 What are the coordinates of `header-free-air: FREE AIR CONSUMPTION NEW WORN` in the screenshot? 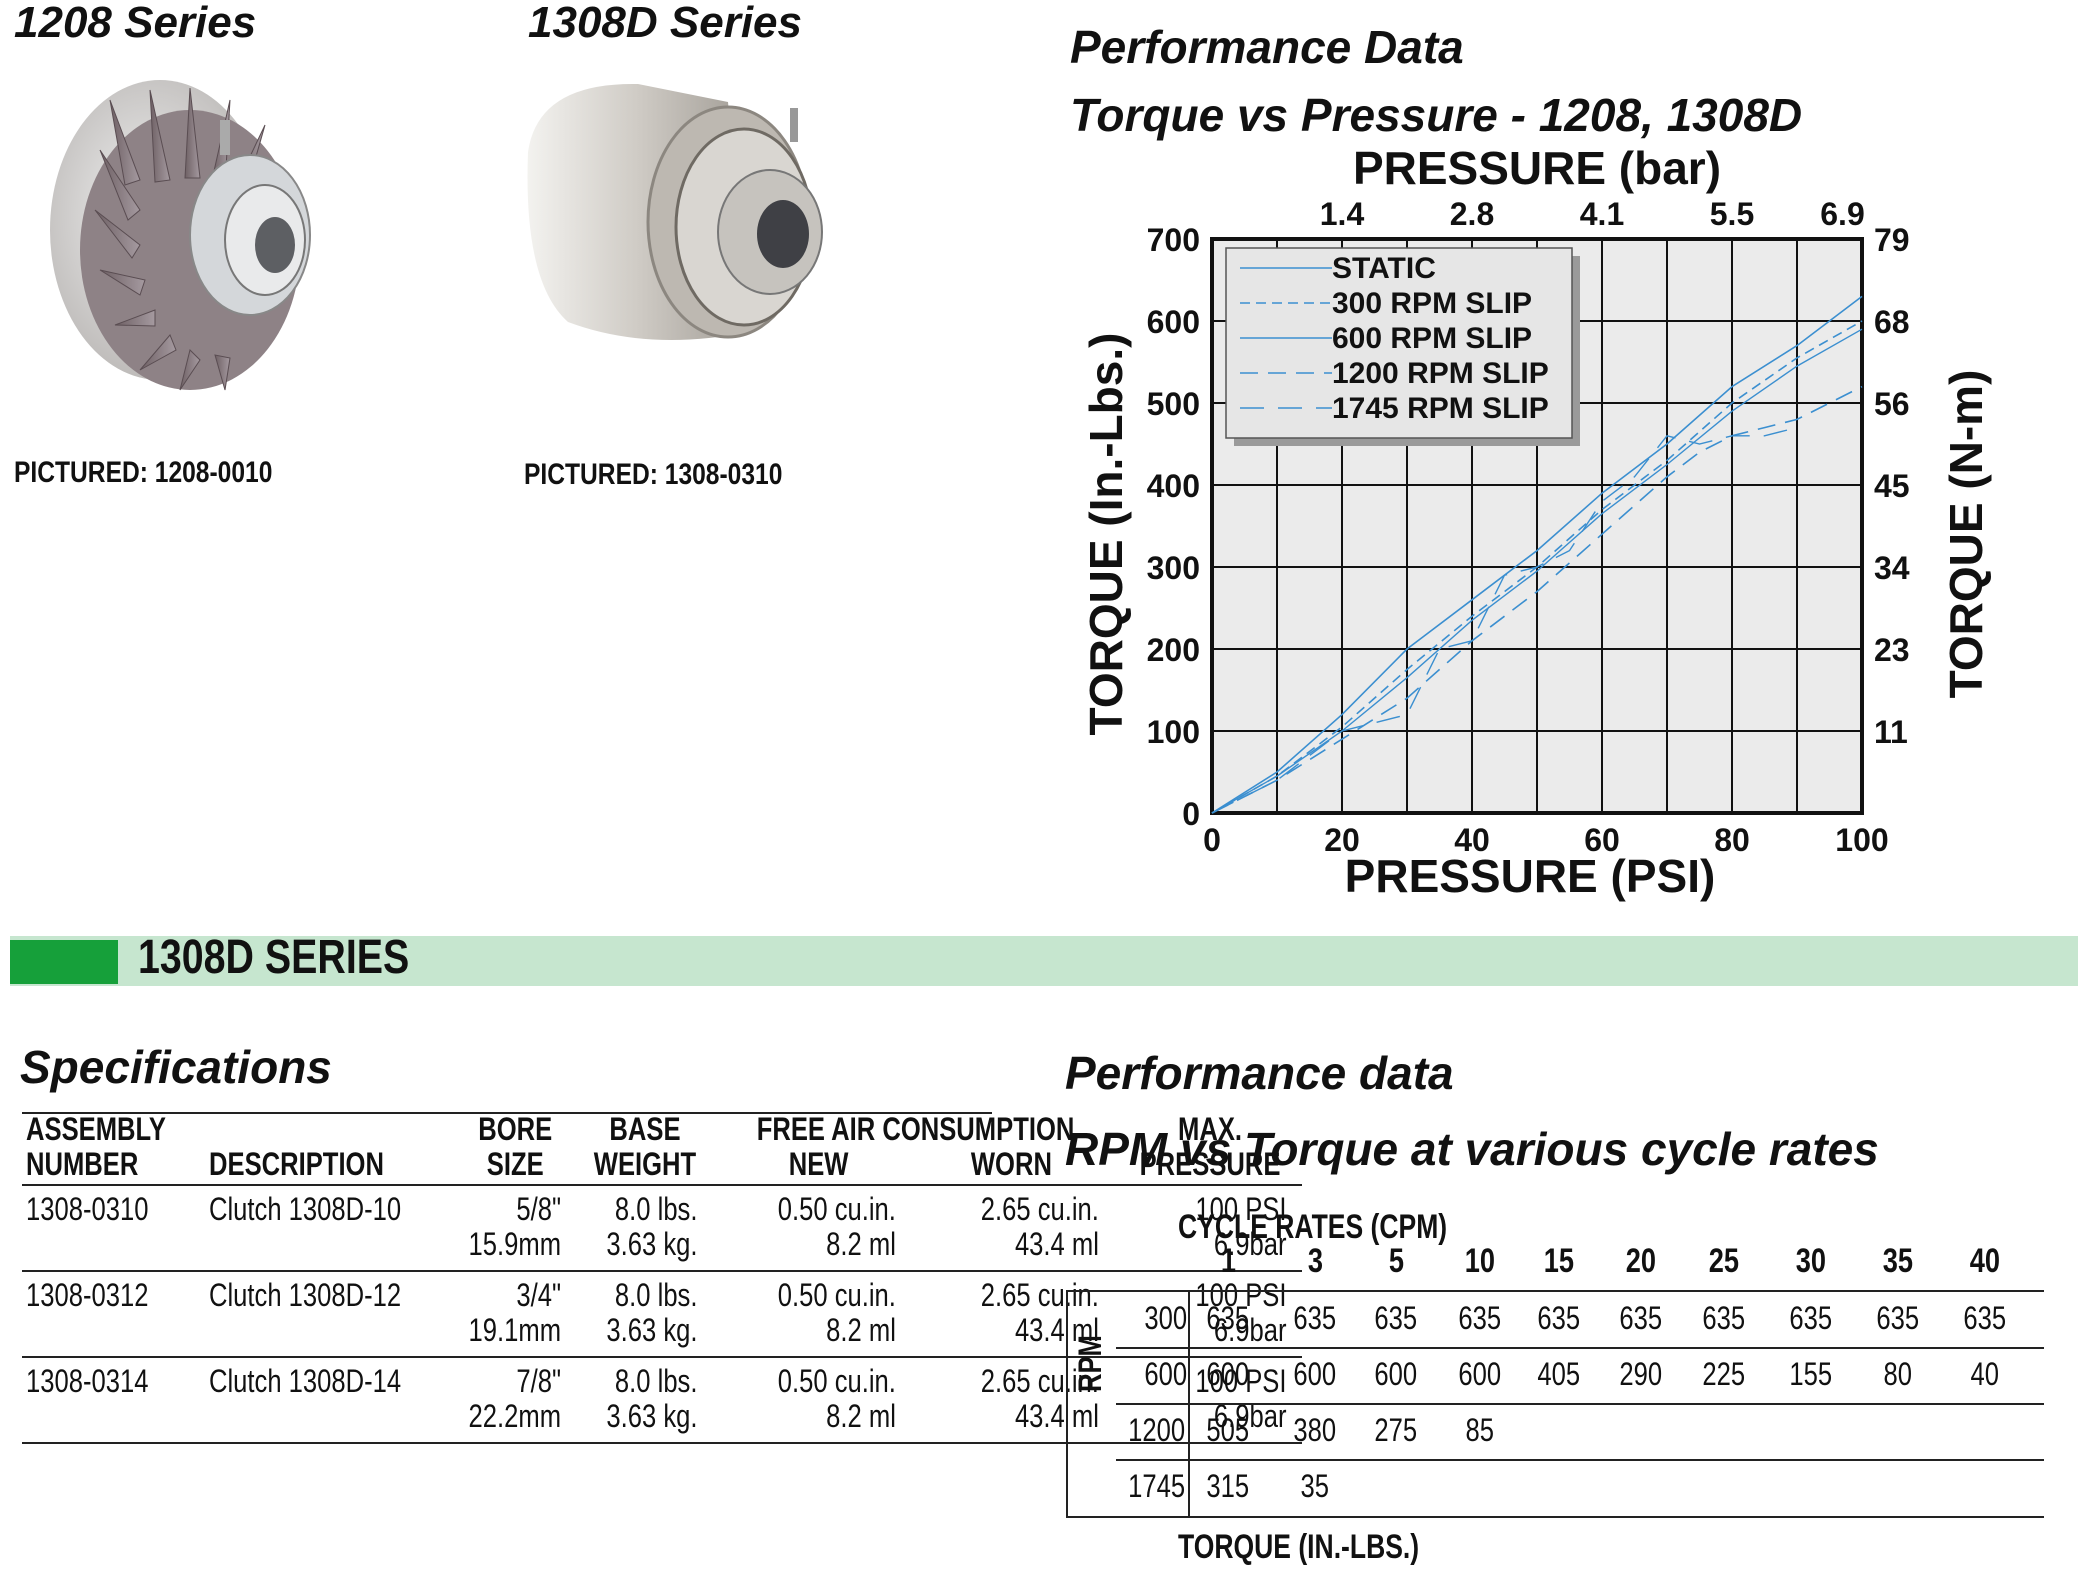 It's located at (915, 1149).